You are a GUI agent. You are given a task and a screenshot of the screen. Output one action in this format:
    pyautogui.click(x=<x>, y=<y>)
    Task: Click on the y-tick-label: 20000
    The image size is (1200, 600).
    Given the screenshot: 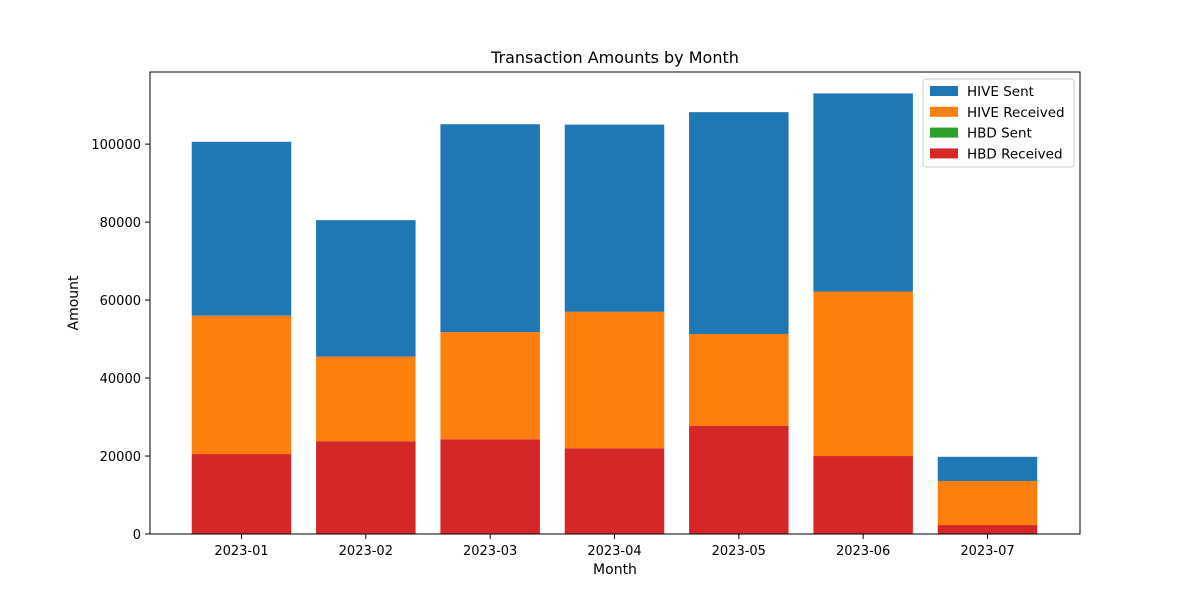 What is the action you would take?
    pyautogui.click(x=120, y=457)
    